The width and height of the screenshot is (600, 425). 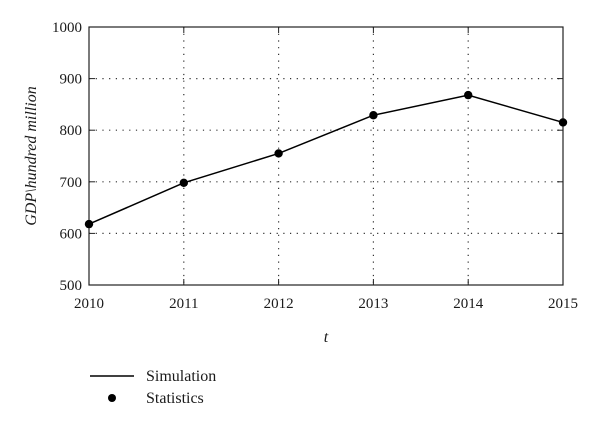 What do you see at coordinates (326, 337) in the screenshot?
I see `x-axis-label: t` at bounding box center [326, 337].